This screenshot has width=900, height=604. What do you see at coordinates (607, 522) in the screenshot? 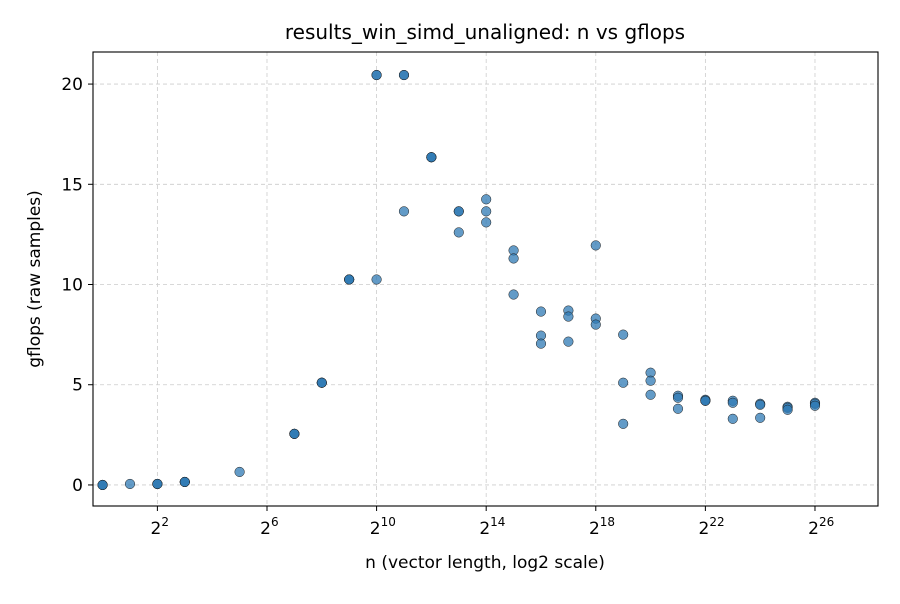
I see `x-tick-exponent: 18` at bounding box center [607, 522].